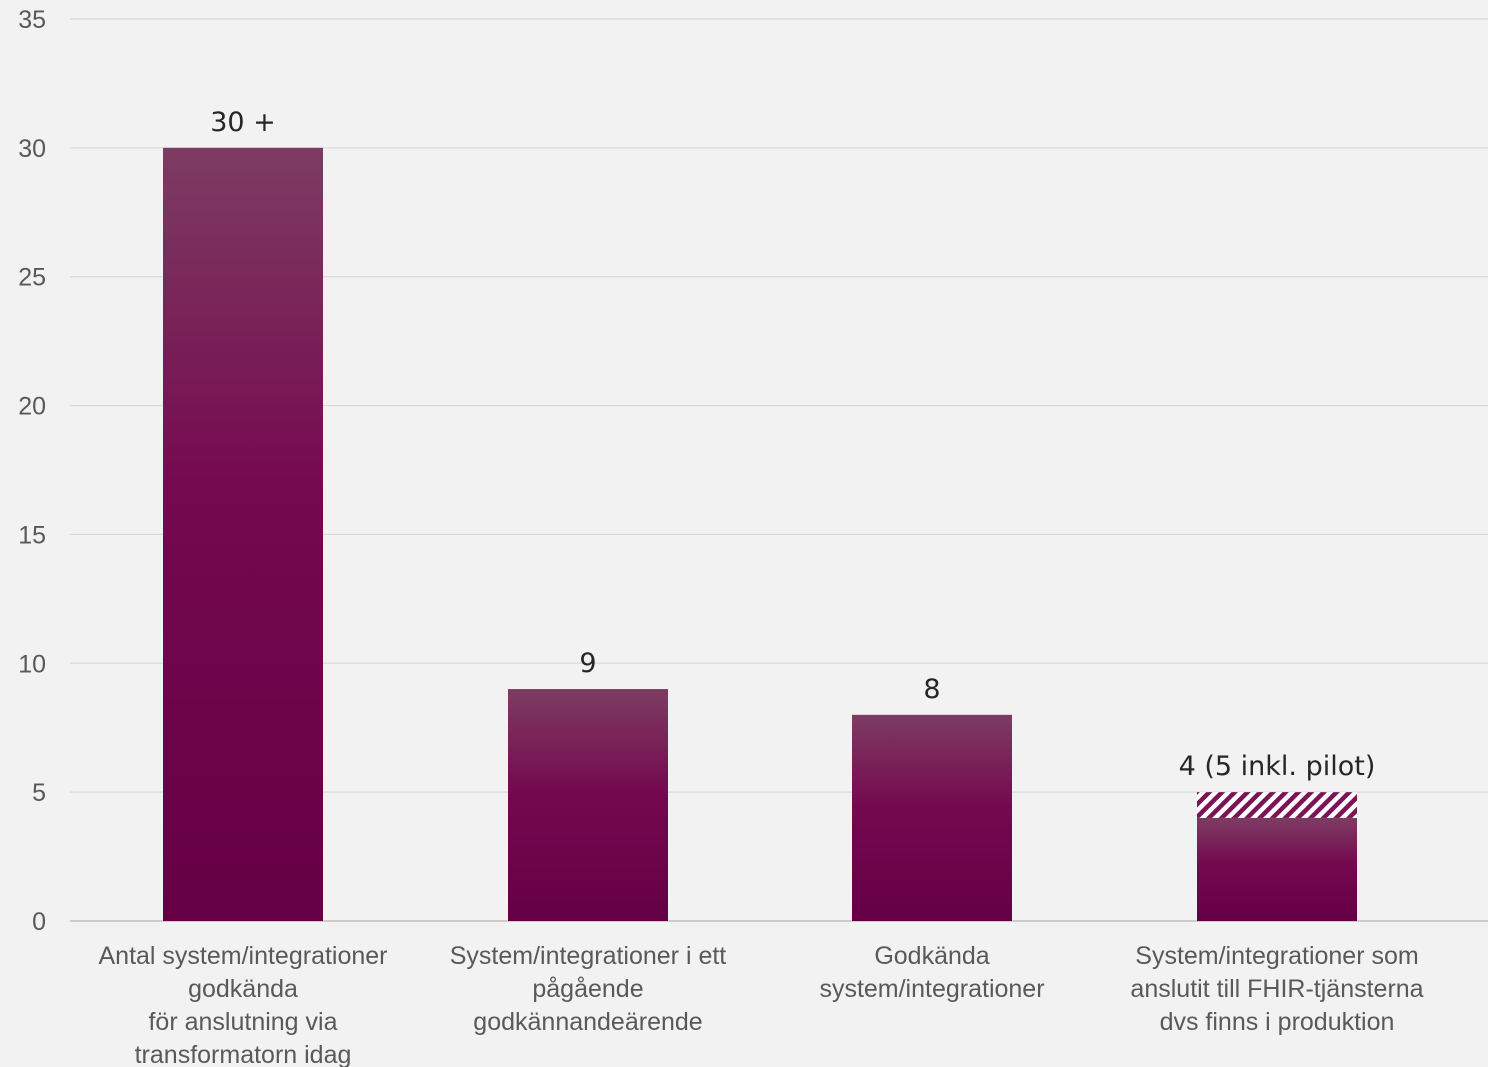  What do you see at coordinates (1277, 805) in the screenshot?
I see `bar-hatched-extension` at bounding box center [1277, 805].